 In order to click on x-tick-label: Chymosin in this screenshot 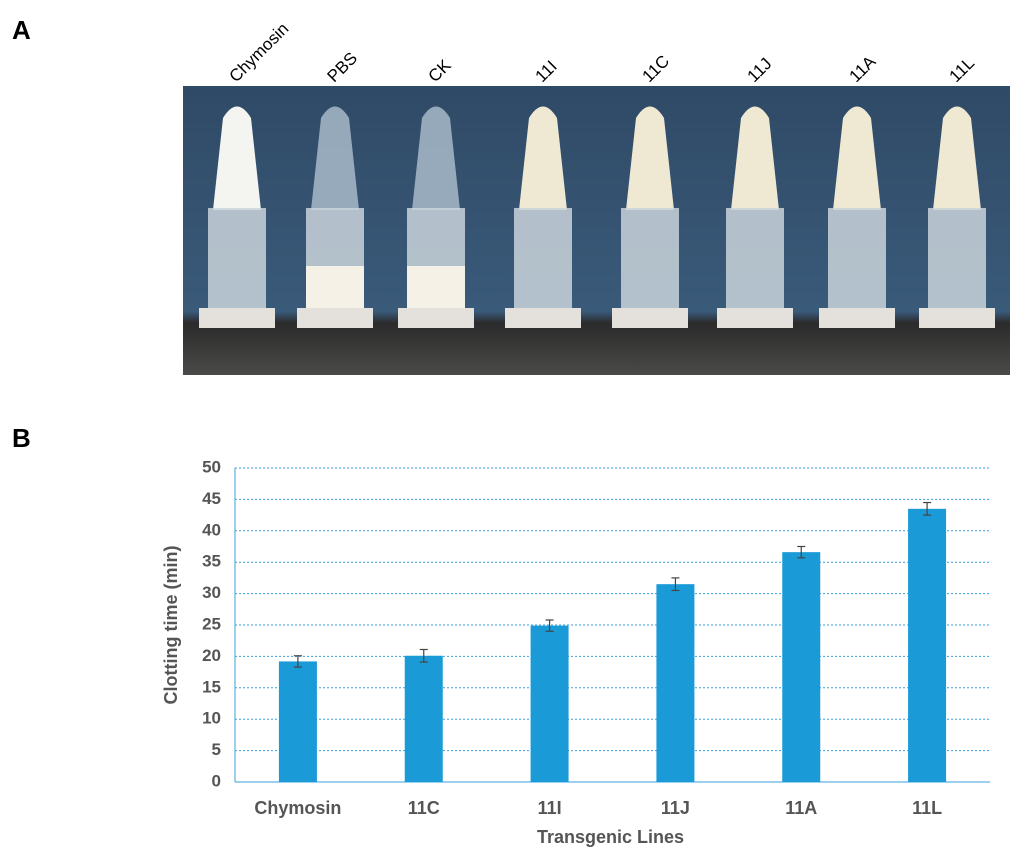, I will do `click(297, 808)`.